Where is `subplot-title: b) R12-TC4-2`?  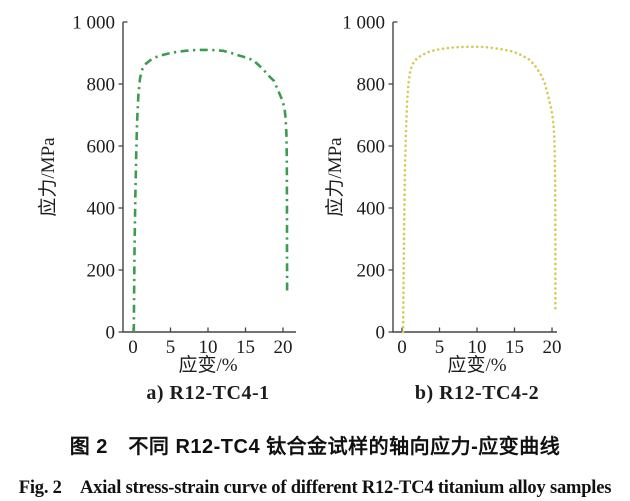 subplot-title: b) R12-TC4-2 is located at coordinates (477, 393).